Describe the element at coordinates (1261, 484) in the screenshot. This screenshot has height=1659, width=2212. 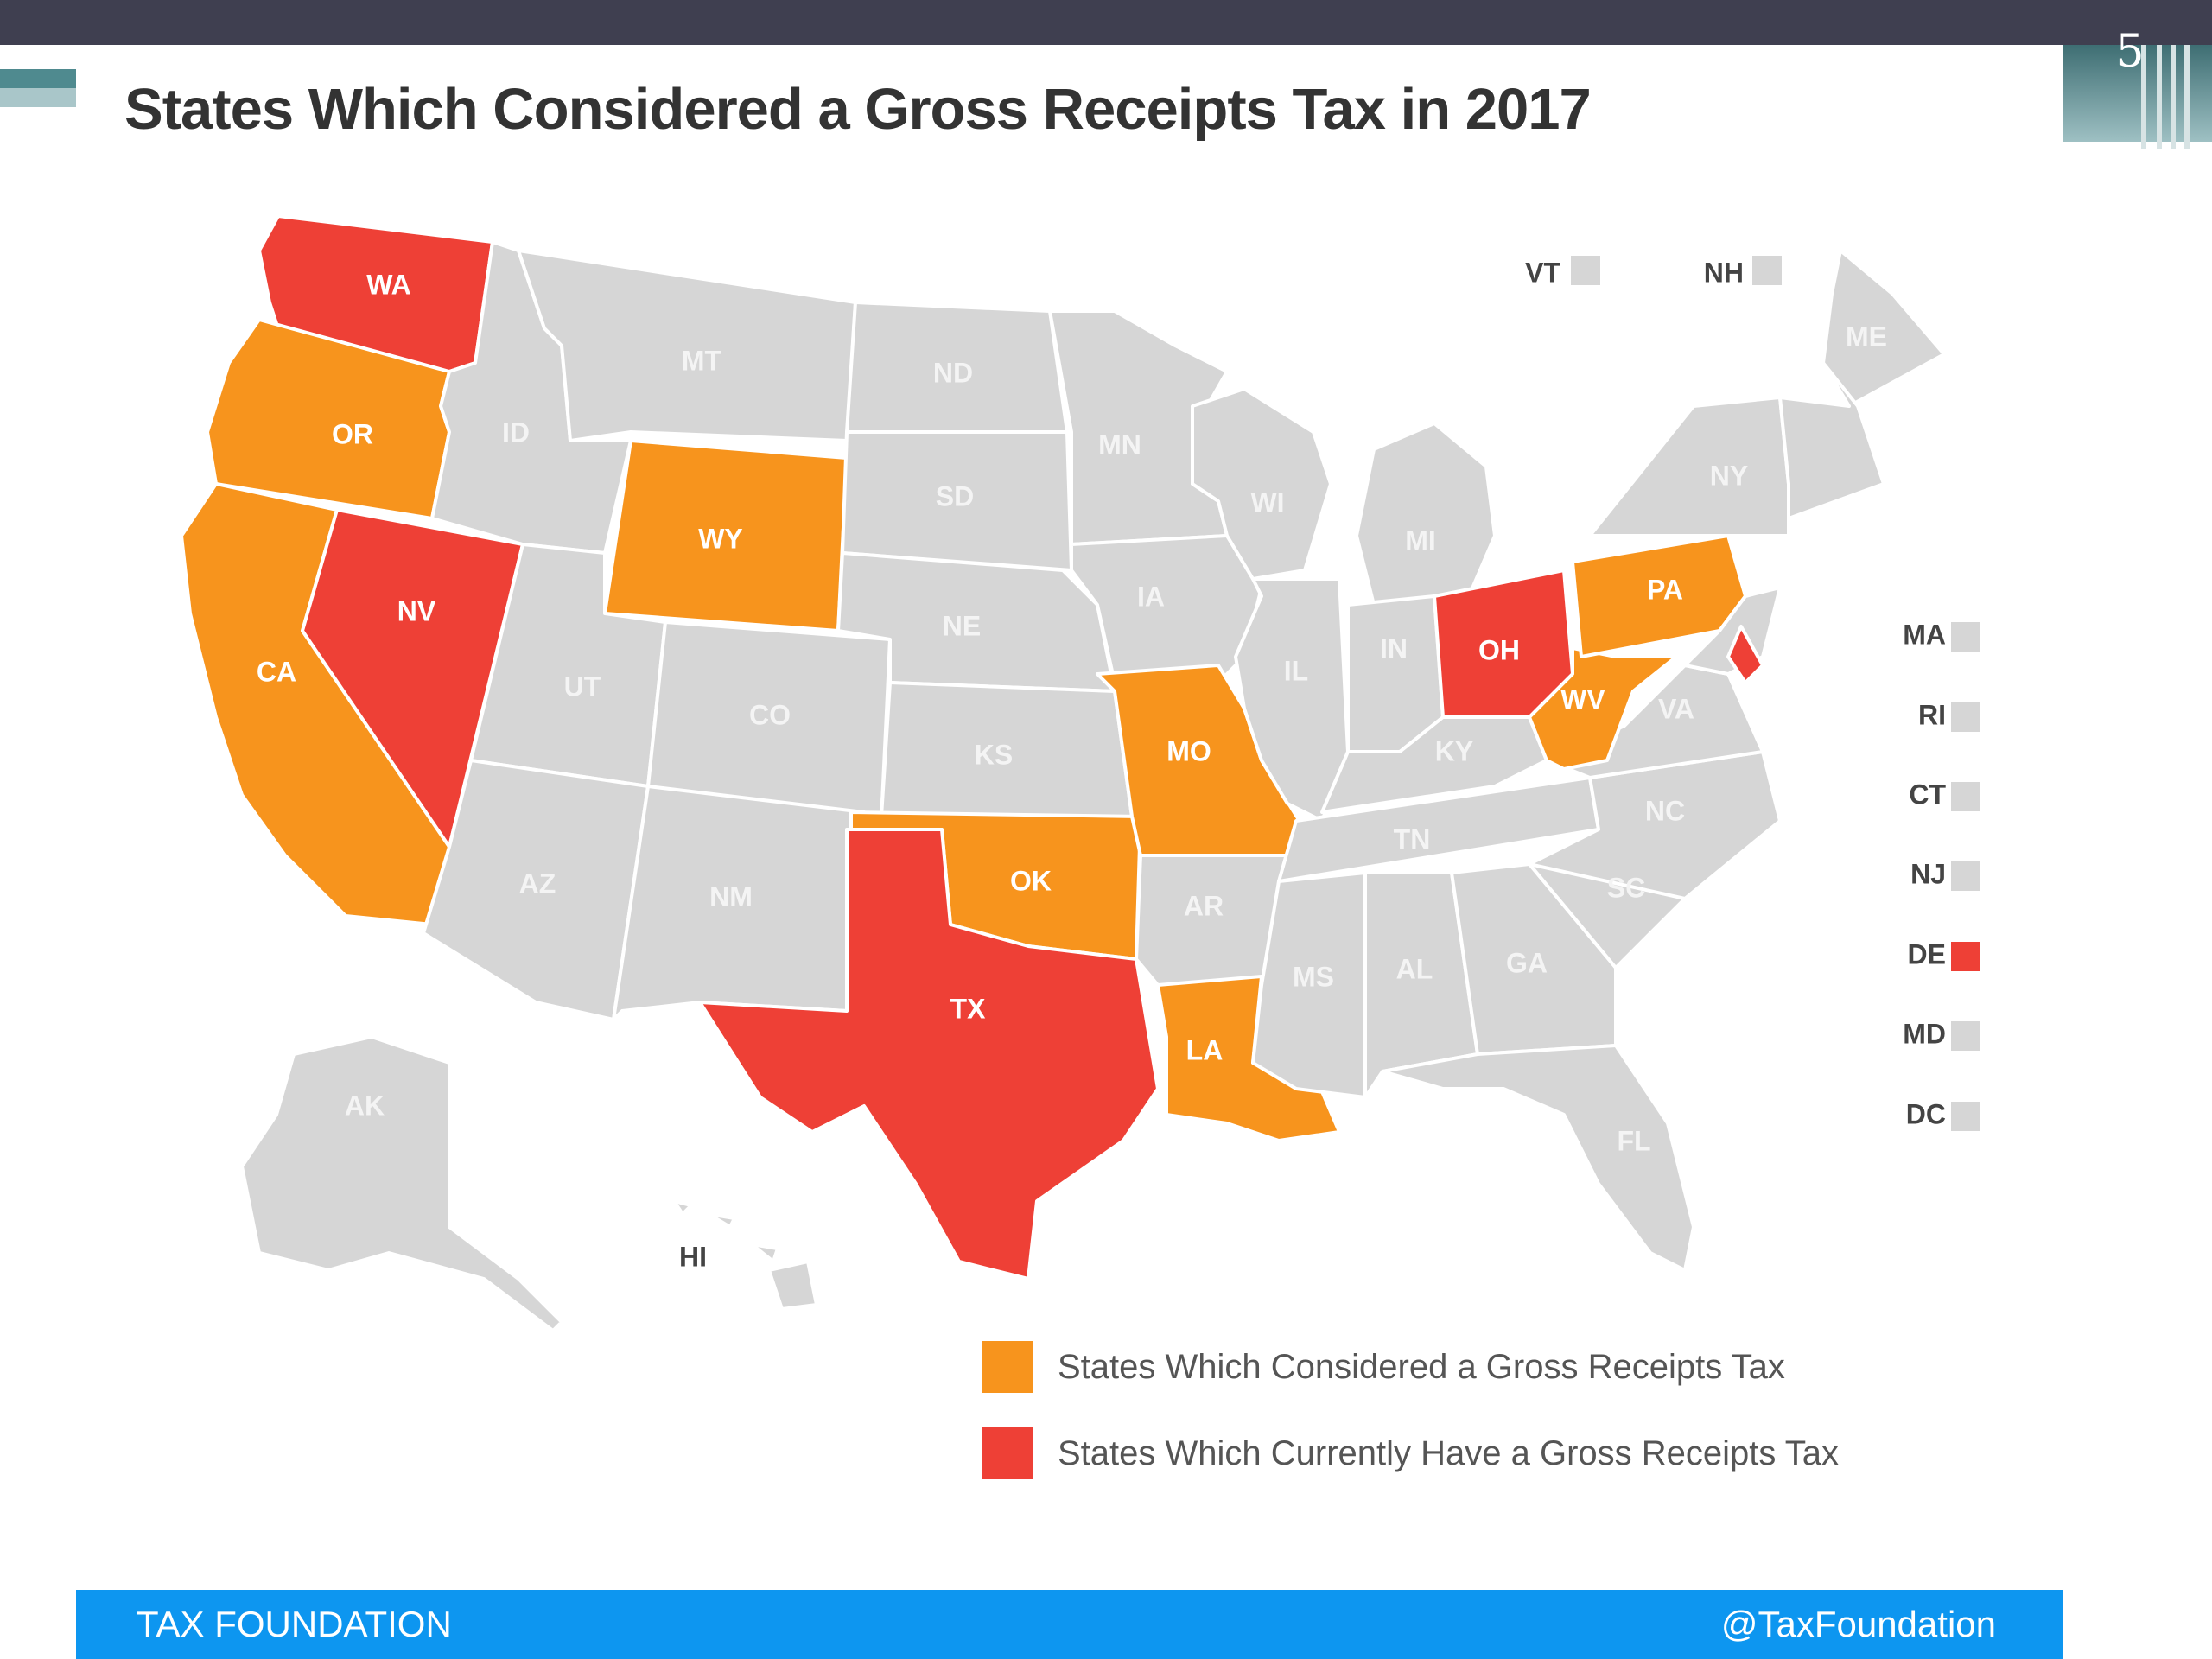
I see `state-WI` at that location.